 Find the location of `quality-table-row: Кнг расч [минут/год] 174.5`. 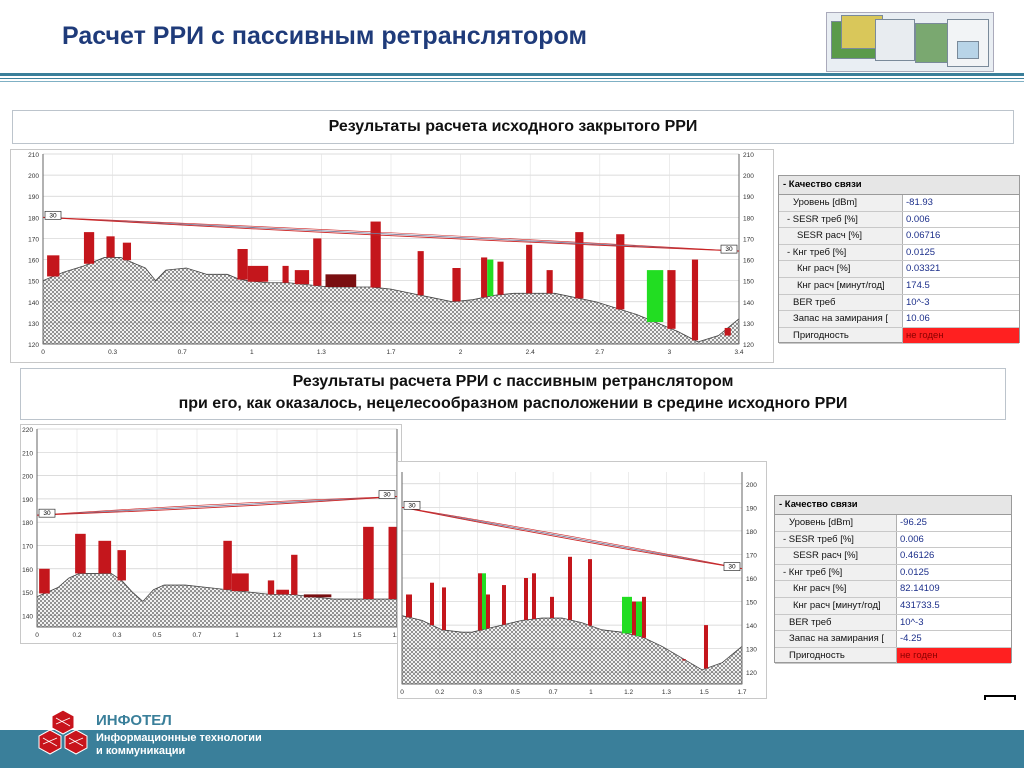

quality-table-row: Кнг расч [минут/год] 174.5 is located at coordinates (899, 286).